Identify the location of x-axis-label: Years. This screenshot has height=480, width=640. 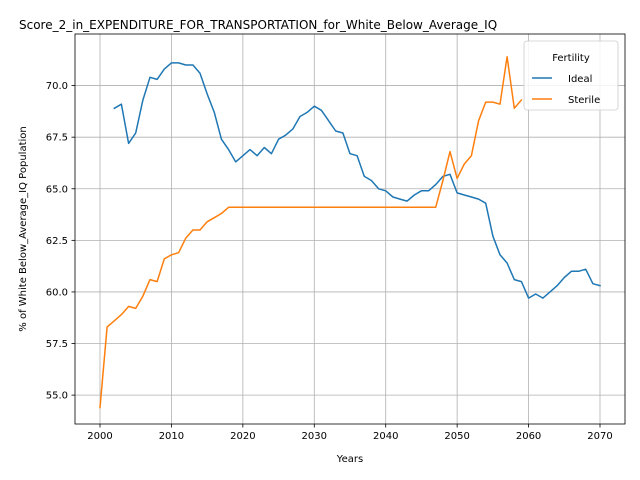
(349, 459).